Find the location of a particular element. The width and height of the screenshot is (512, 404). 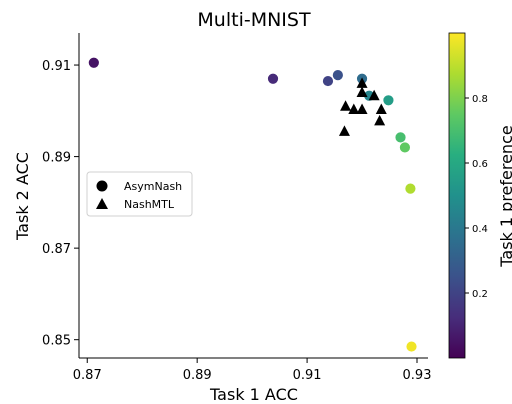

colorbar-ticks: 0.2 0.4 0.6 0.8 is located at coordinates (476, 197).